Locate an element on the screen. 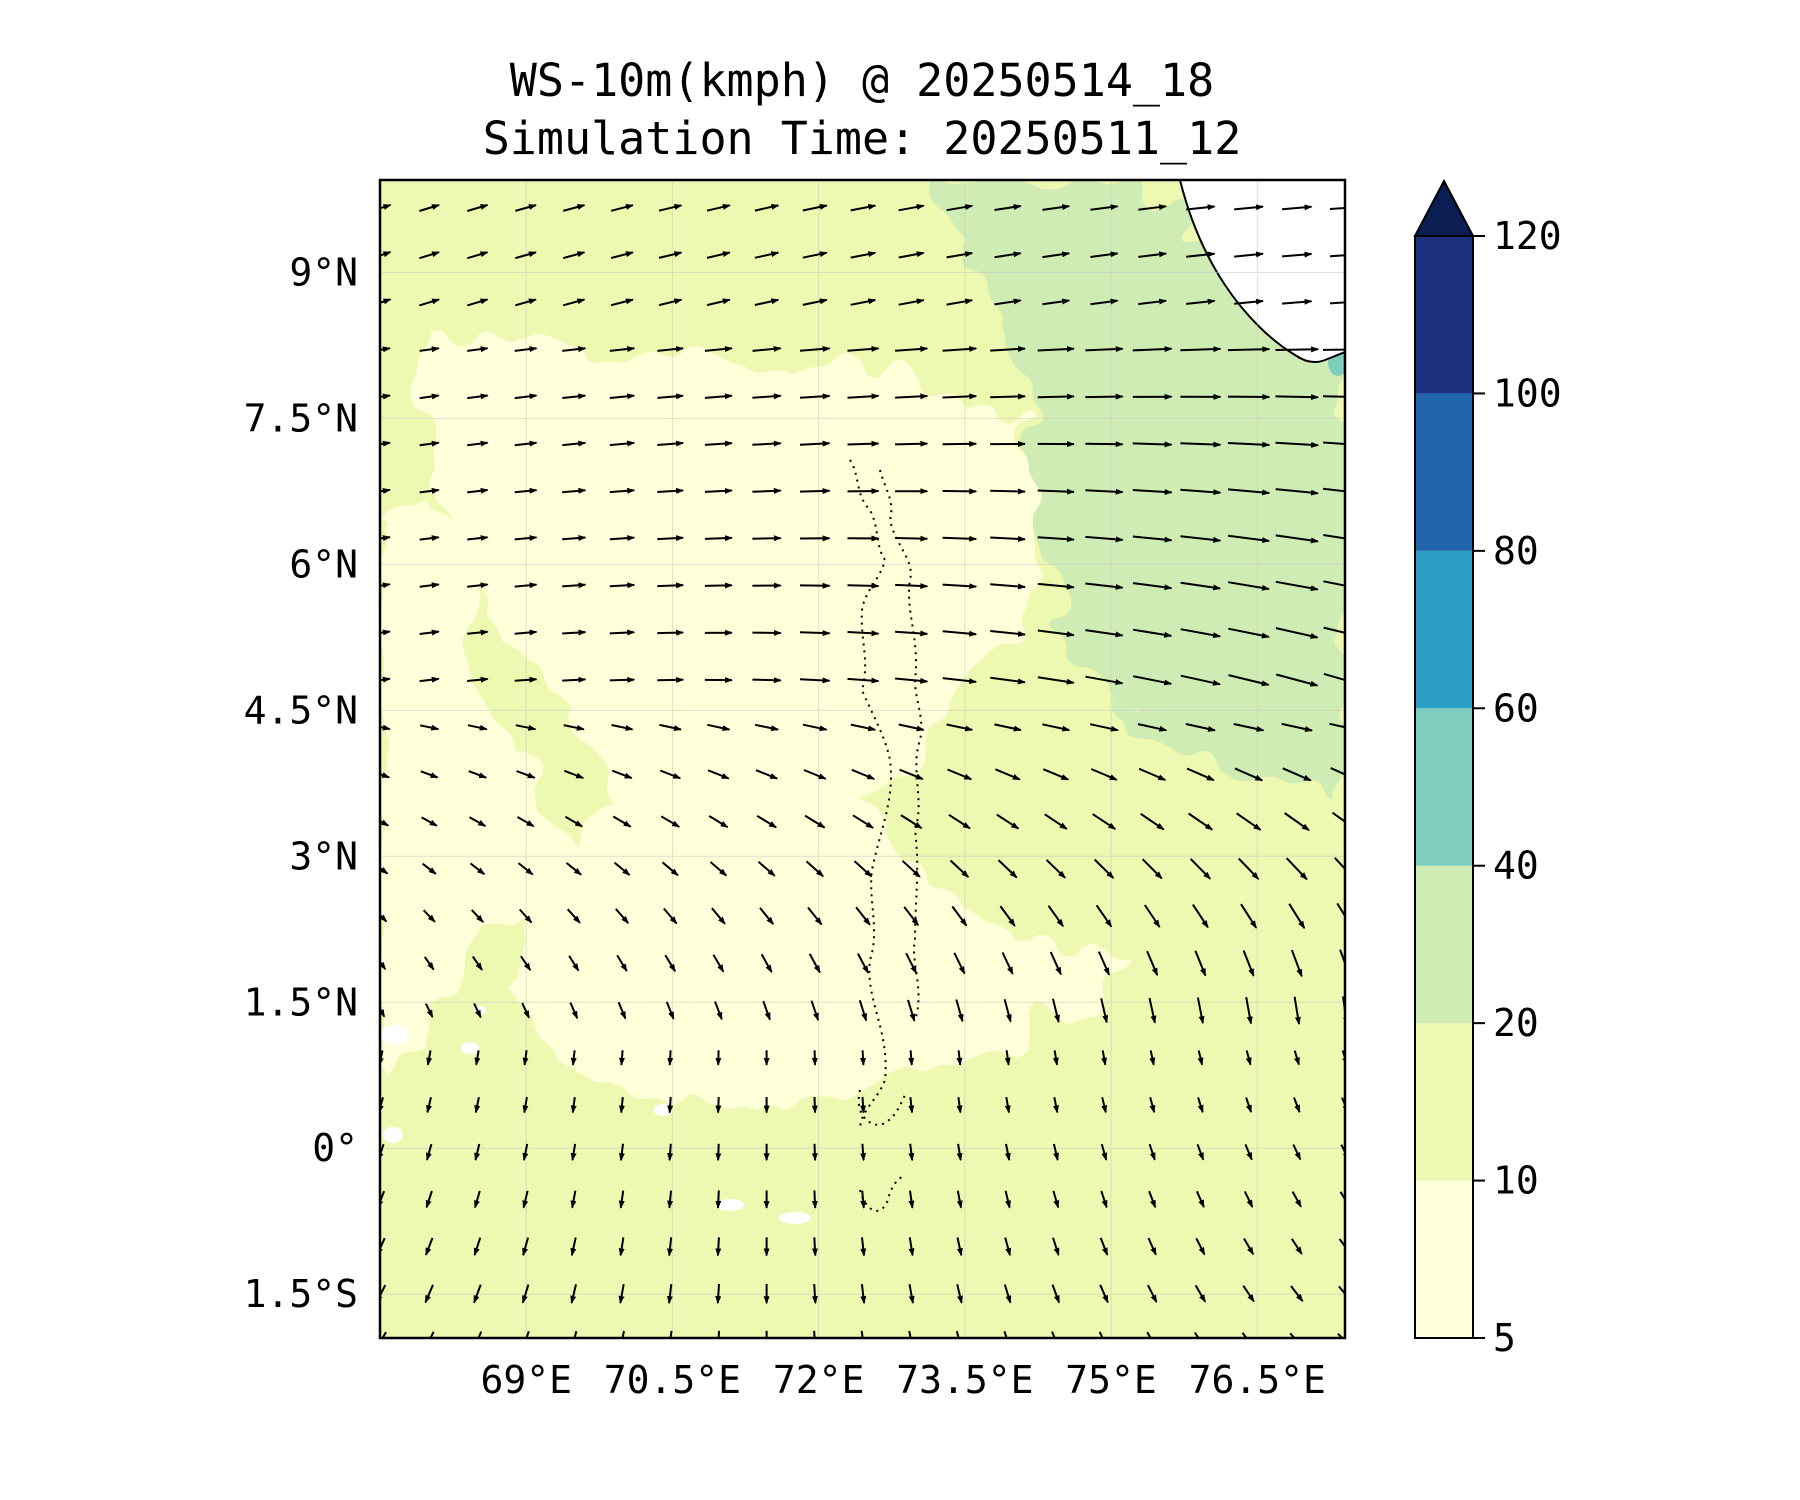  lon-tick-label: 73.5°E is located at coordinates (964, 1380).